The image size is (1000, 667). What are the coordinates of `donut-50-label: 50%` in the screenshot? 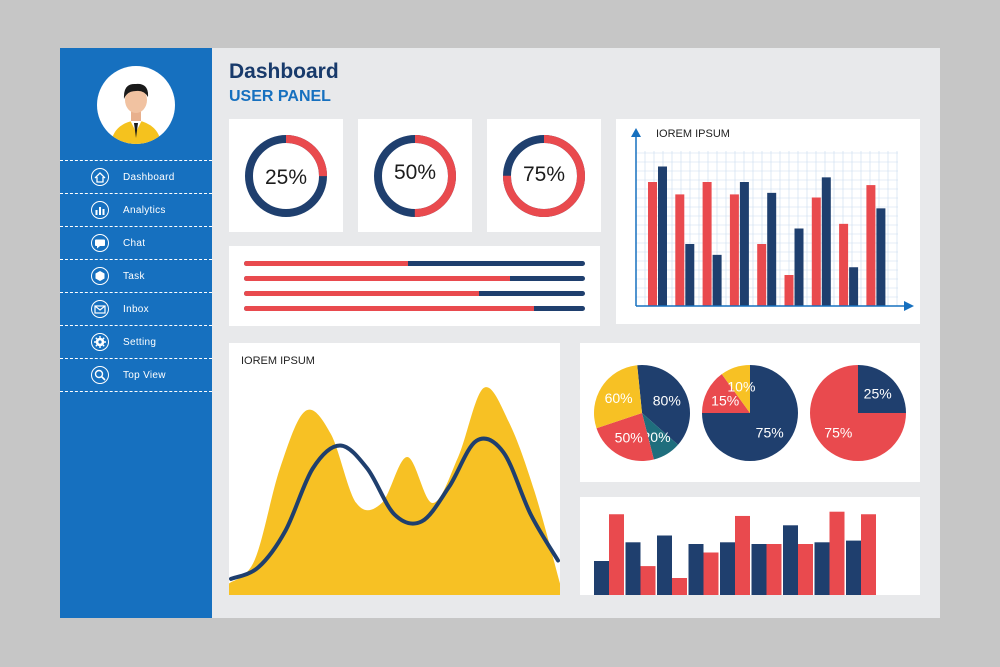 It's located at (415, 172).